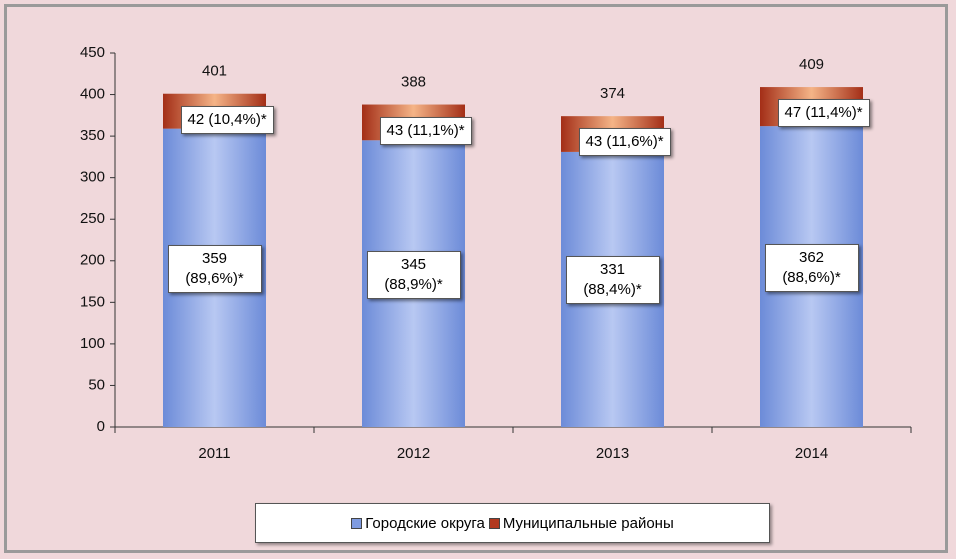 Image resolution: width=956 pixels, height=559 pixels. What do you see at coordinates (612, 280) in the screenshot?
I see `data-label: 331 (88,4%)*` at bounding box center [612, 280].